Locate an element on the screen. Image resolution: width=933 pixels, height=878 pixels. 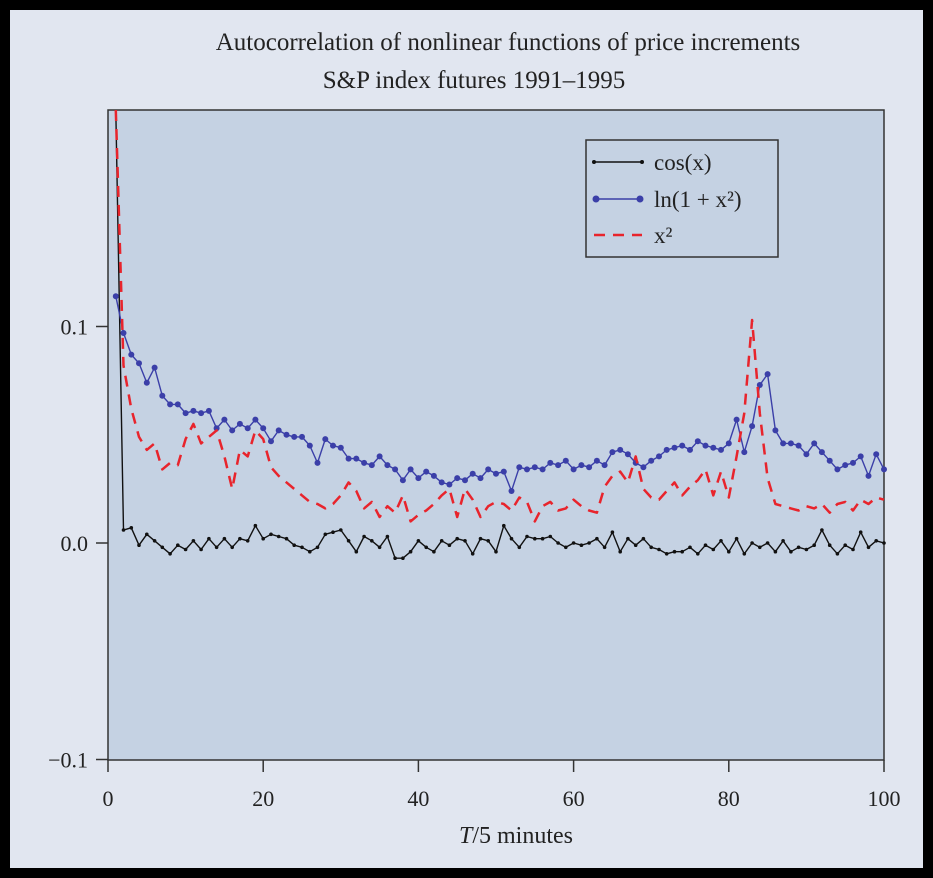
legend-label-ln: ln(1 + x²) is located at coordinates (698, 199).